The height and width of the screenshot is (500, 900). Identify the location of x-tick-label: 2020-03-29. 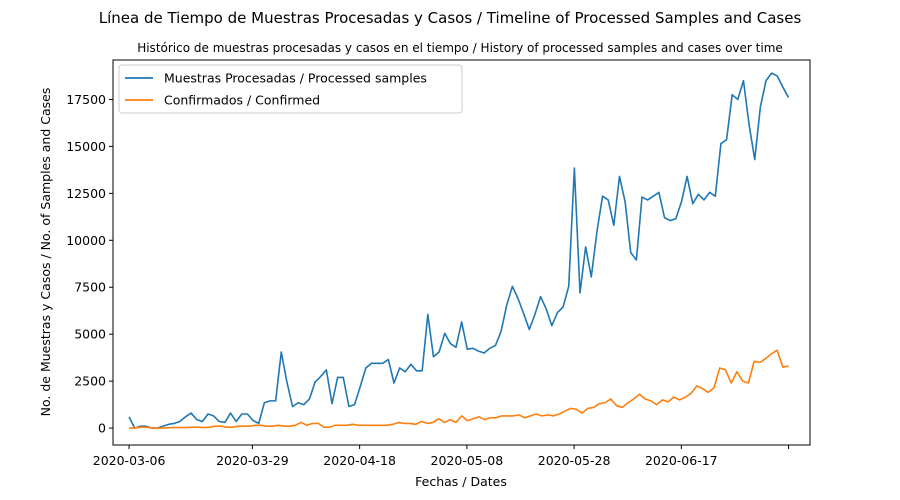
(252, 460).